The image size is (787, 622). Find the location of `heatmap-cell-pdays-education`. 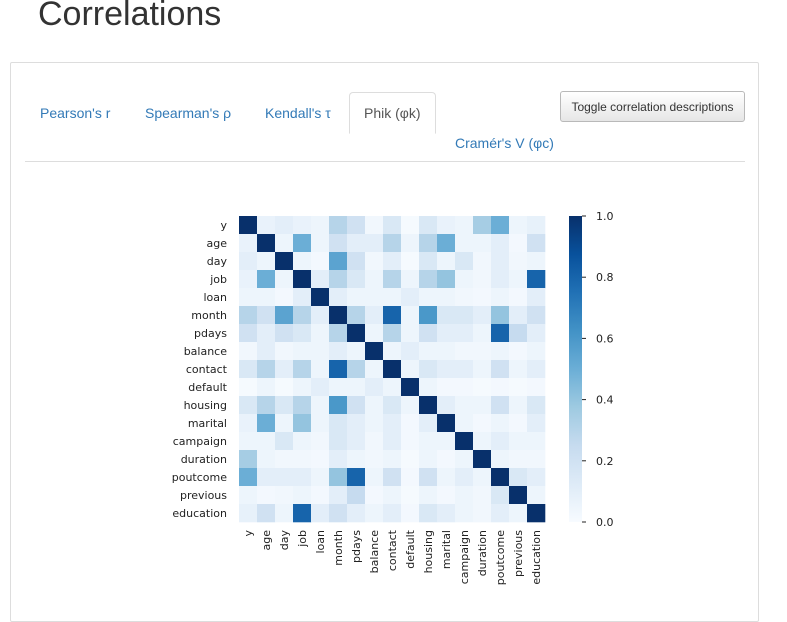

heatmap-cell-pdays-education is located at coordinates (536, 333).